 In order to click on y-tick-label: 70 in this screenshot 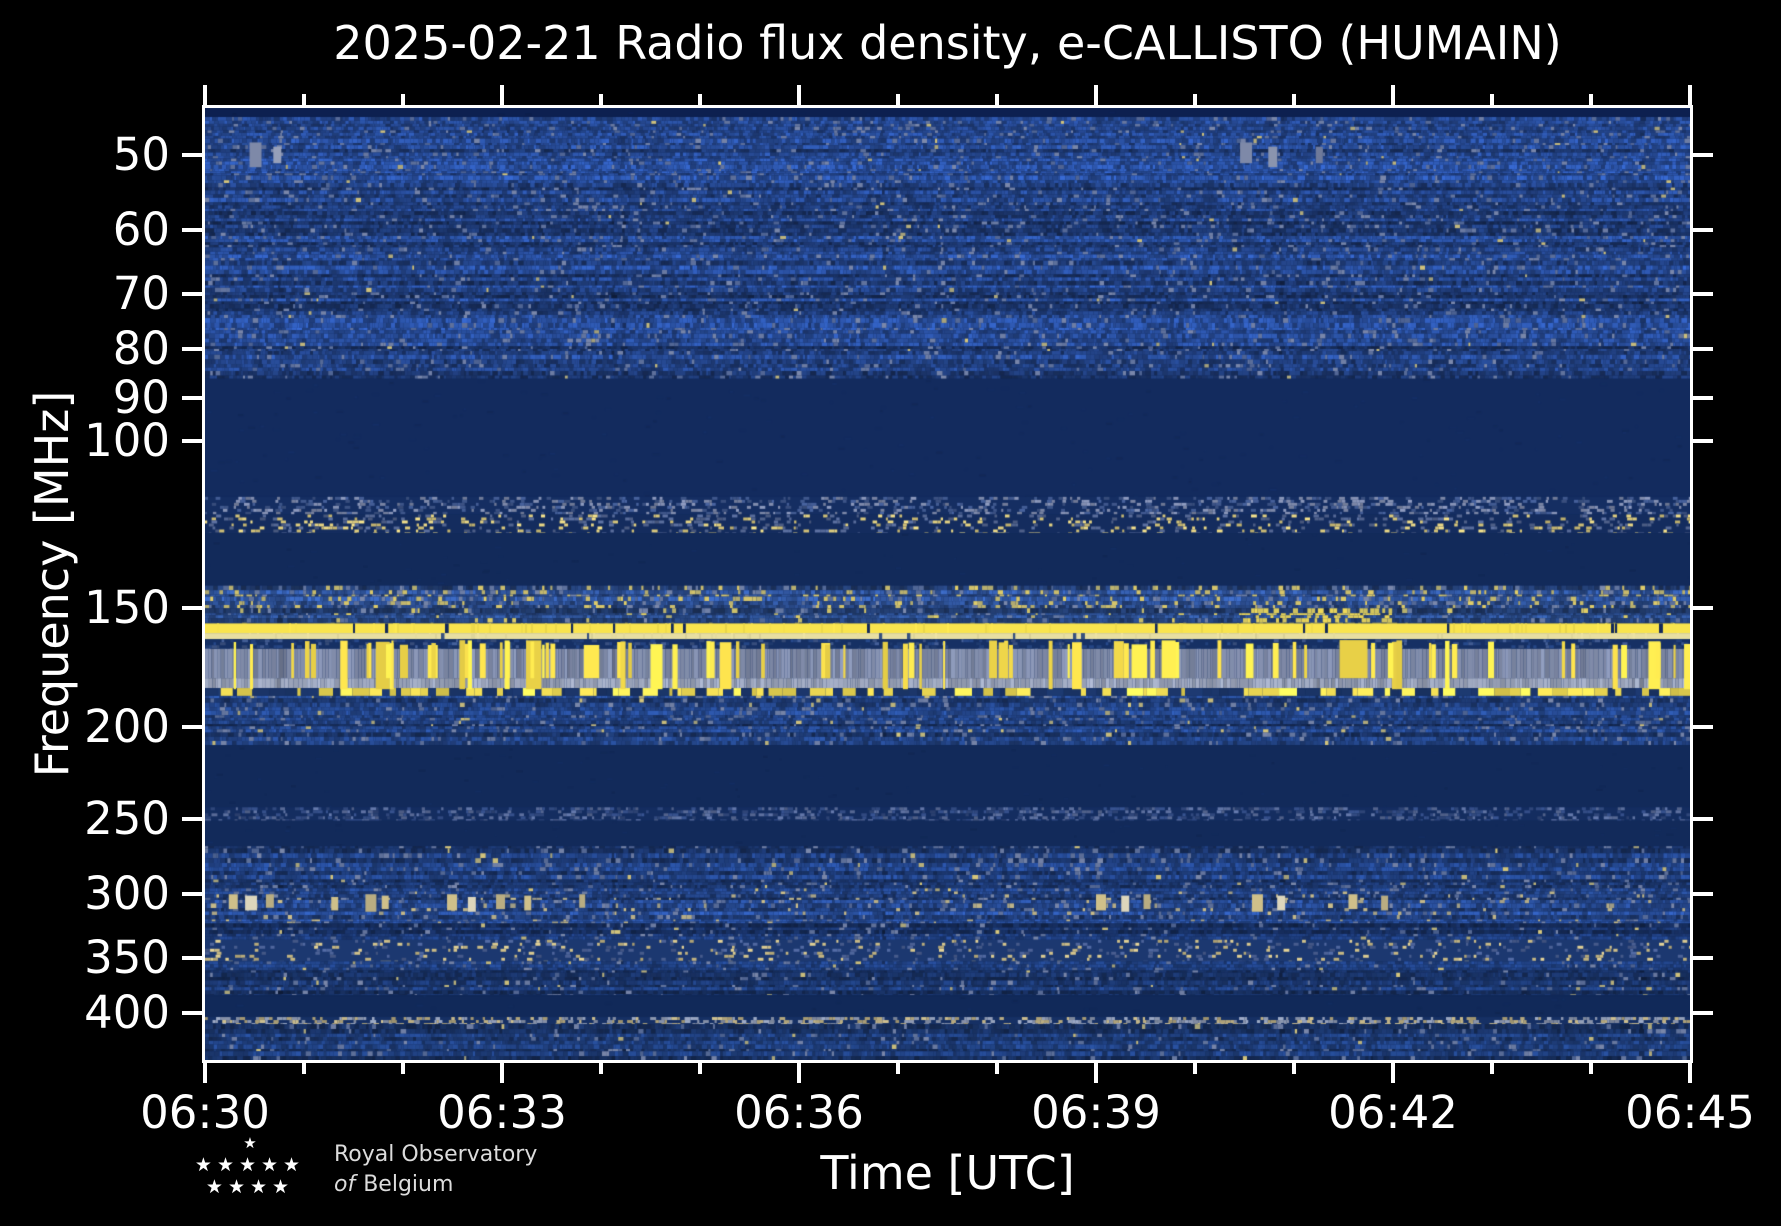, I will do `click(141, 293)`.